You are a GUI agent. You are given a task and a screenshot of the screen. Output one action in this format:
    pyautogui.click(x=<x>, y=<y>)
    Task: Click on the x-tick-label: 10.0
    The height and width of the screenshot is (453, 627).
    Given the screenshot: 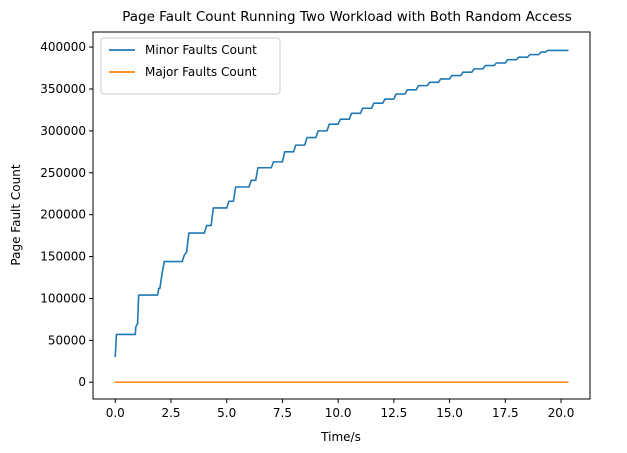 What is the action you would take?
    pyautogui.click(x=338, y=413)
    